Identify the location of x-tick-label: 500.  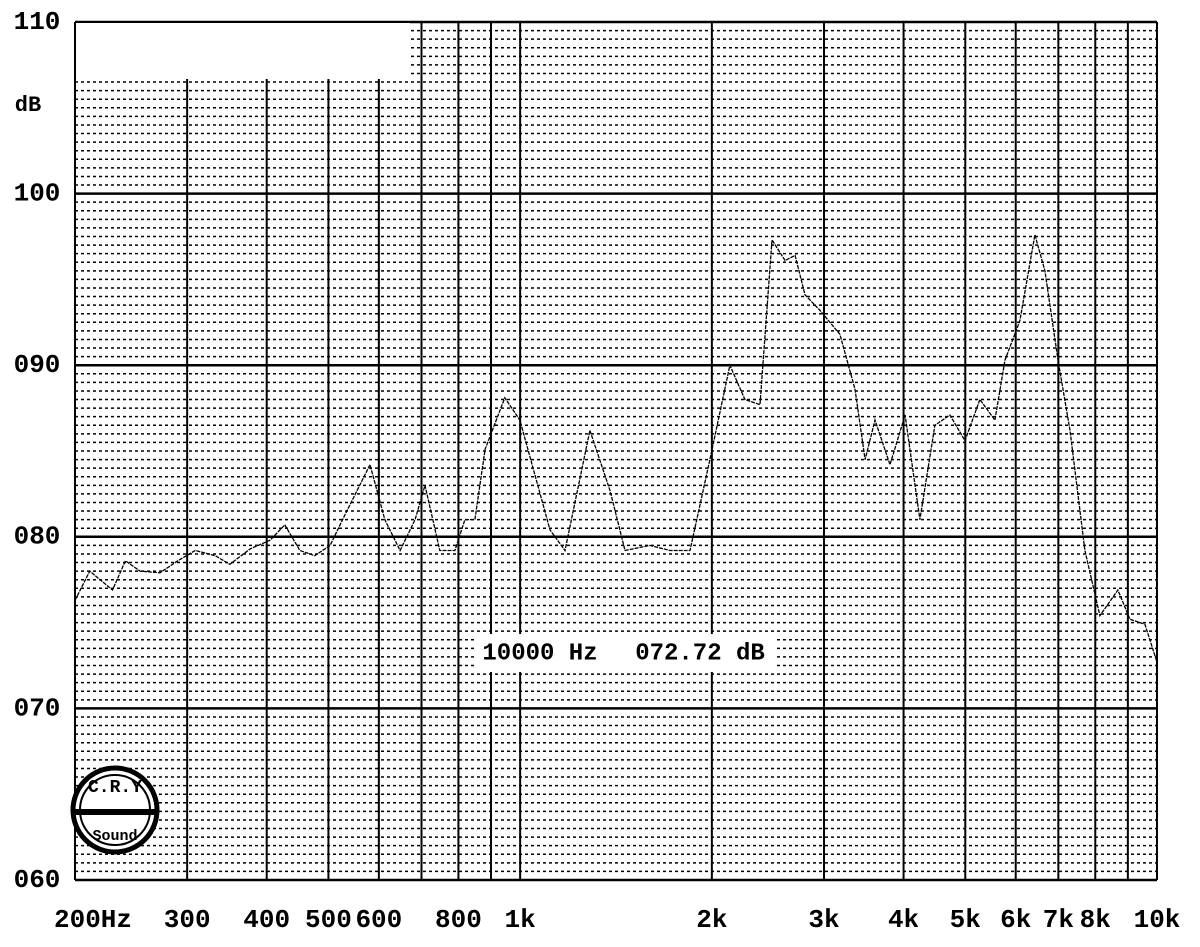
(328, 920).